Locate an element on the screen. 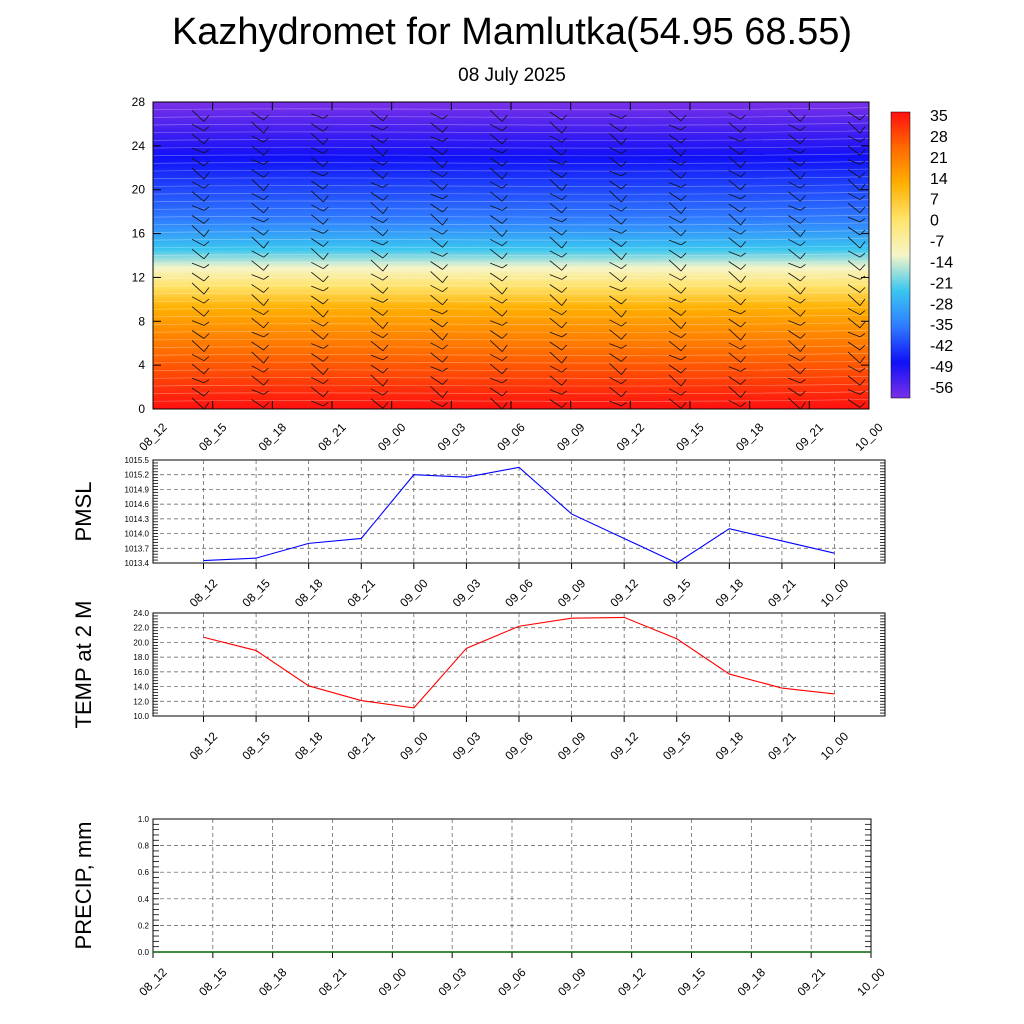 This screenshot has width=1024, height=1024. heatmap-x-tick-label: 10_00 is located at coordinates (869, 437).